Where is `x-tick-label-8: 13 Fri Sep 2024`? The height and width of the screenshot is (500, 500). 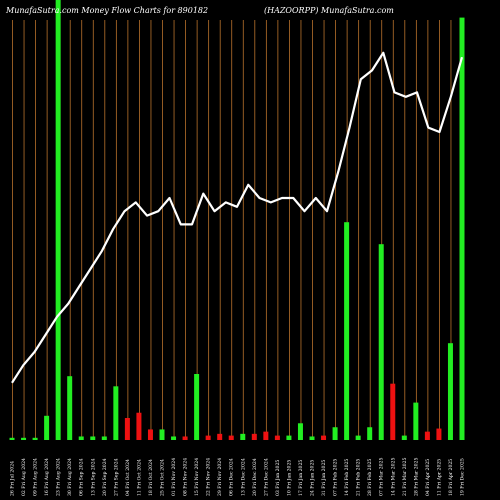
x-tick-label-8: 13 Fri Sep 2024 is located at coordinates (93, 477).